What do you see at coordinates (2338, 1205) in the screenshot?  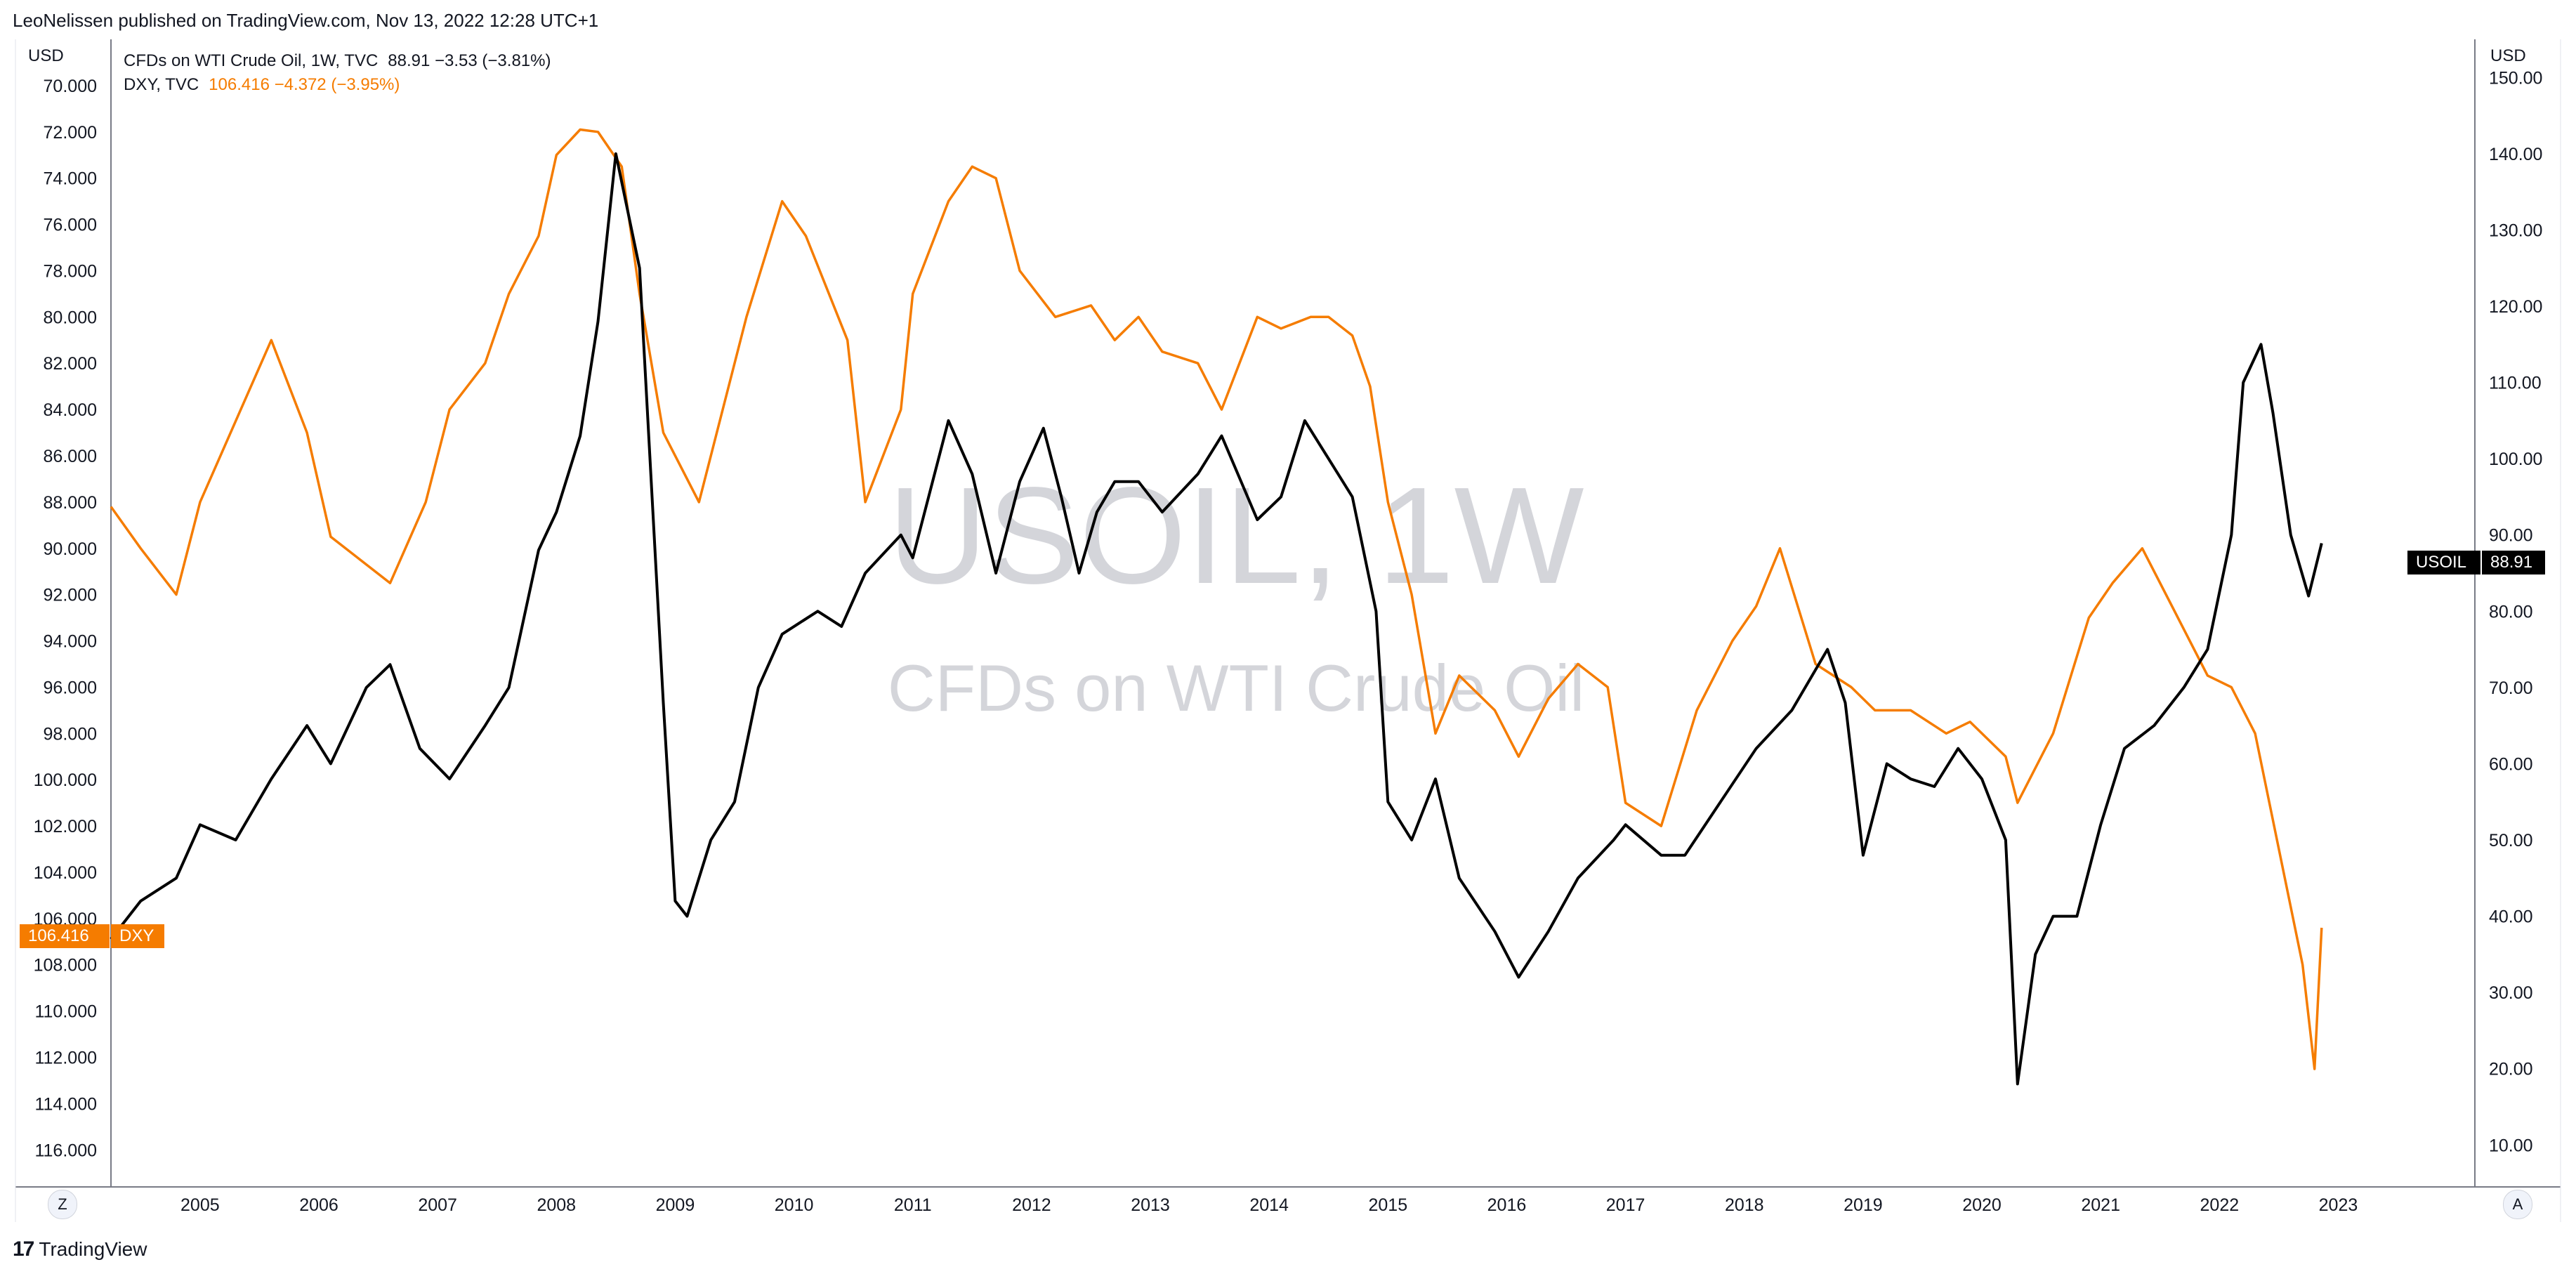 I see `x-tick-label: 2023` at bounding box center [2338, 1205].